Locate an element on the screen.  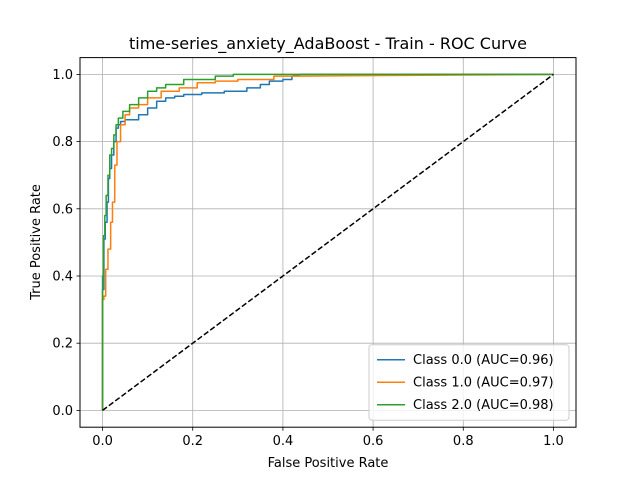
x-tick-label: 0.0 is located at coordinates (102, 441).